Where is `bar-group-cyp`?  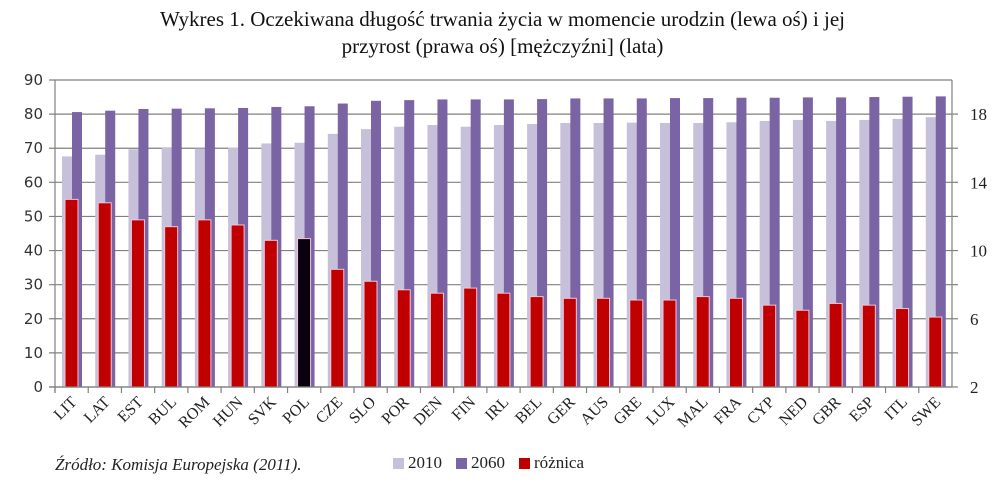 bar-group-cyp is located at coordinates (769, 242).